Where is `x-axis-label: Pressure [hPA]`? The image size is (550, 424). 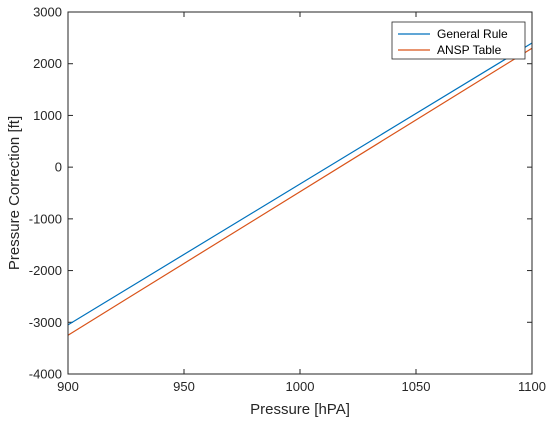
x-axis-label: Pressure [hPA] is located at coordinates (300, 409).